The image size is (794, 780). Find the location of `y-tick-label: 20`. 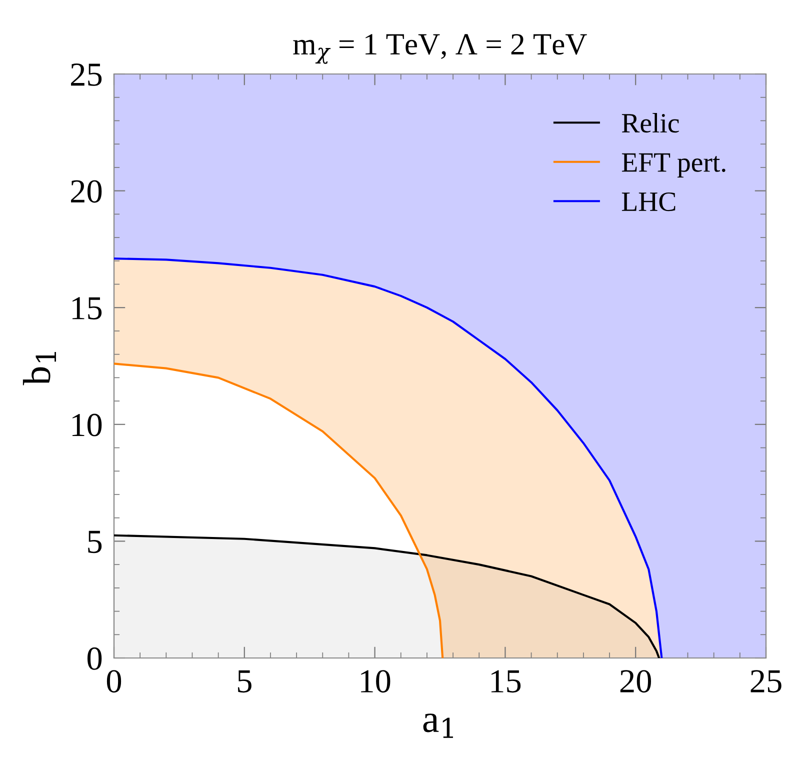

y-tick-label: 20 is located at coordinates (86, 191).